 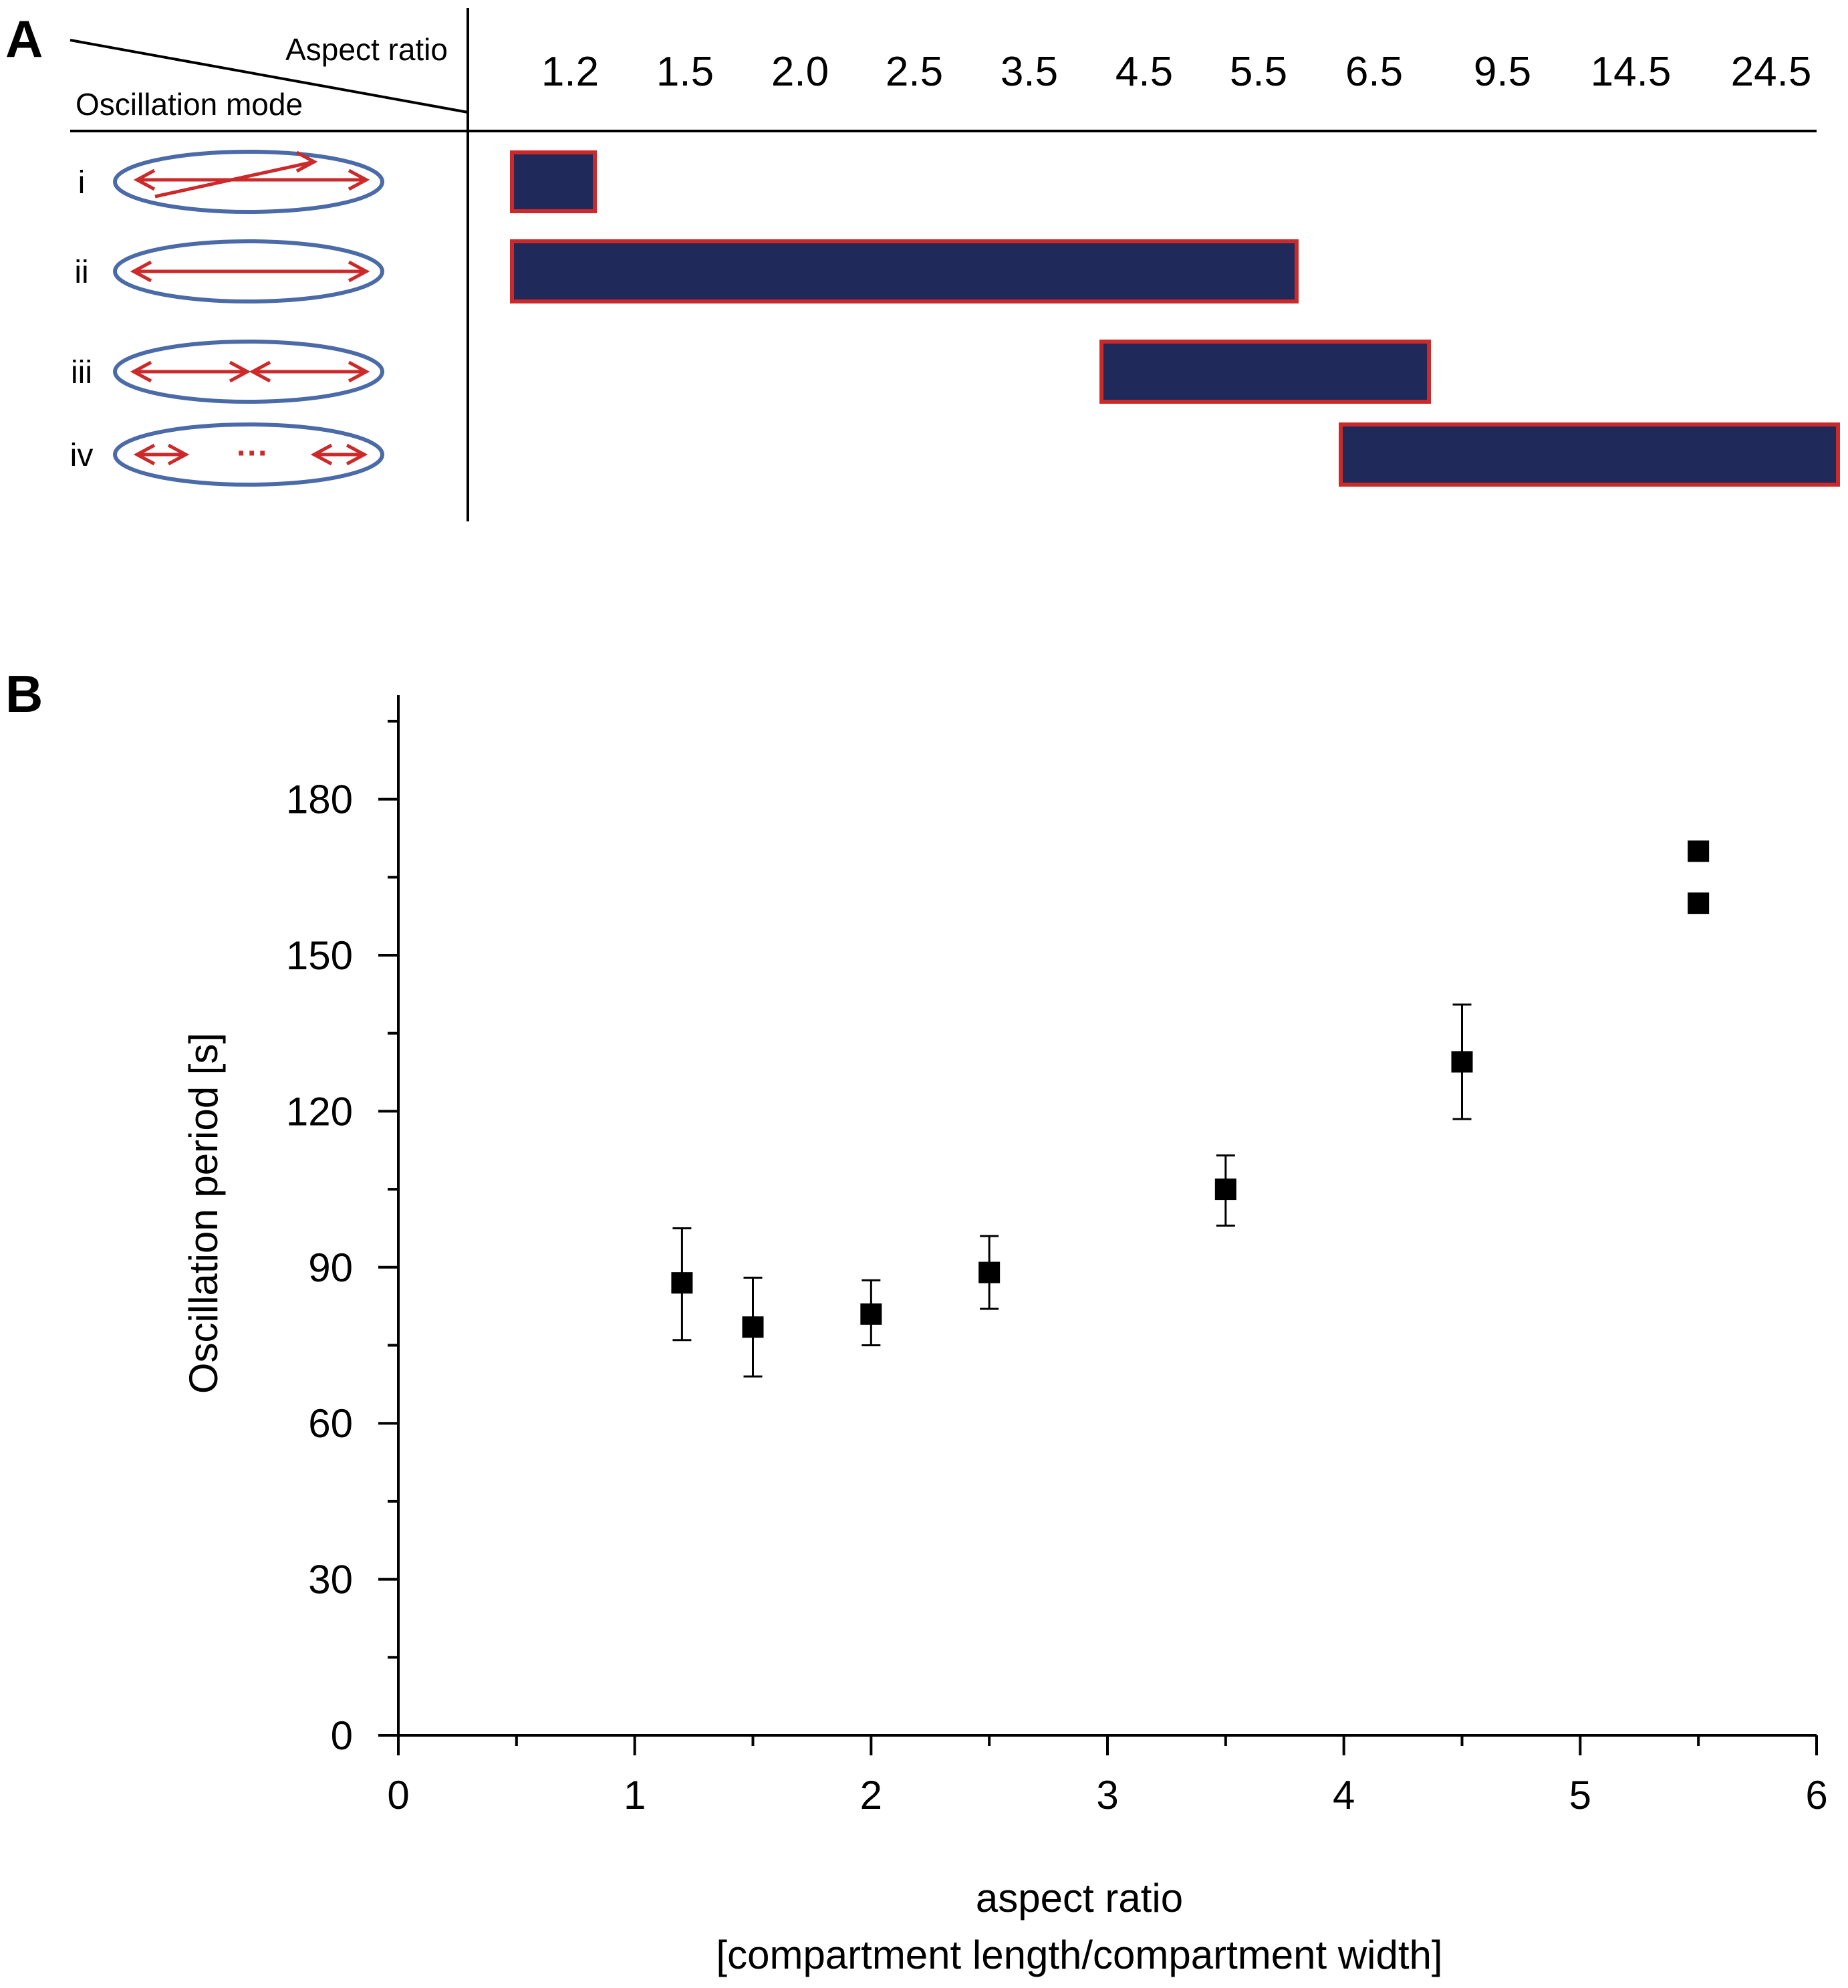 What do you see at coordinates (189, 104) in the screenshot?
I see `corner-label-oscillation-mode: Oscillation mode` at bounding box center [189, 104].